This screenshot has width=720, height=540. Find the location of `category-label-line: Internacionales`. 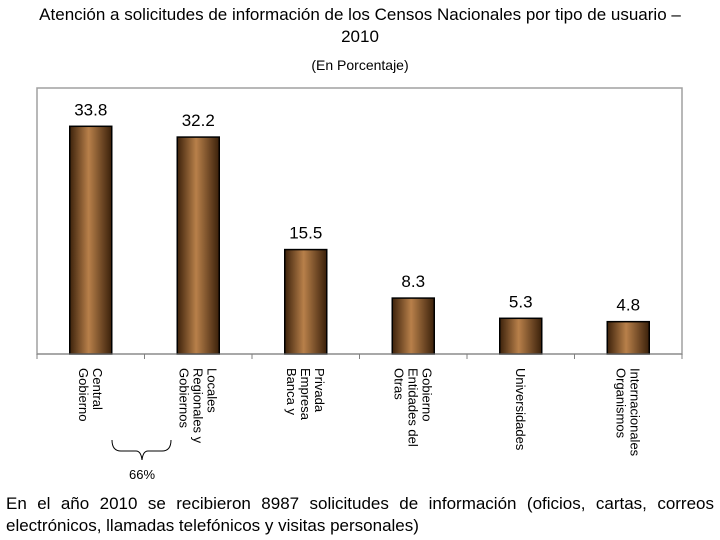

category-label-line: Internacionales is located at coordinates (634, 412).